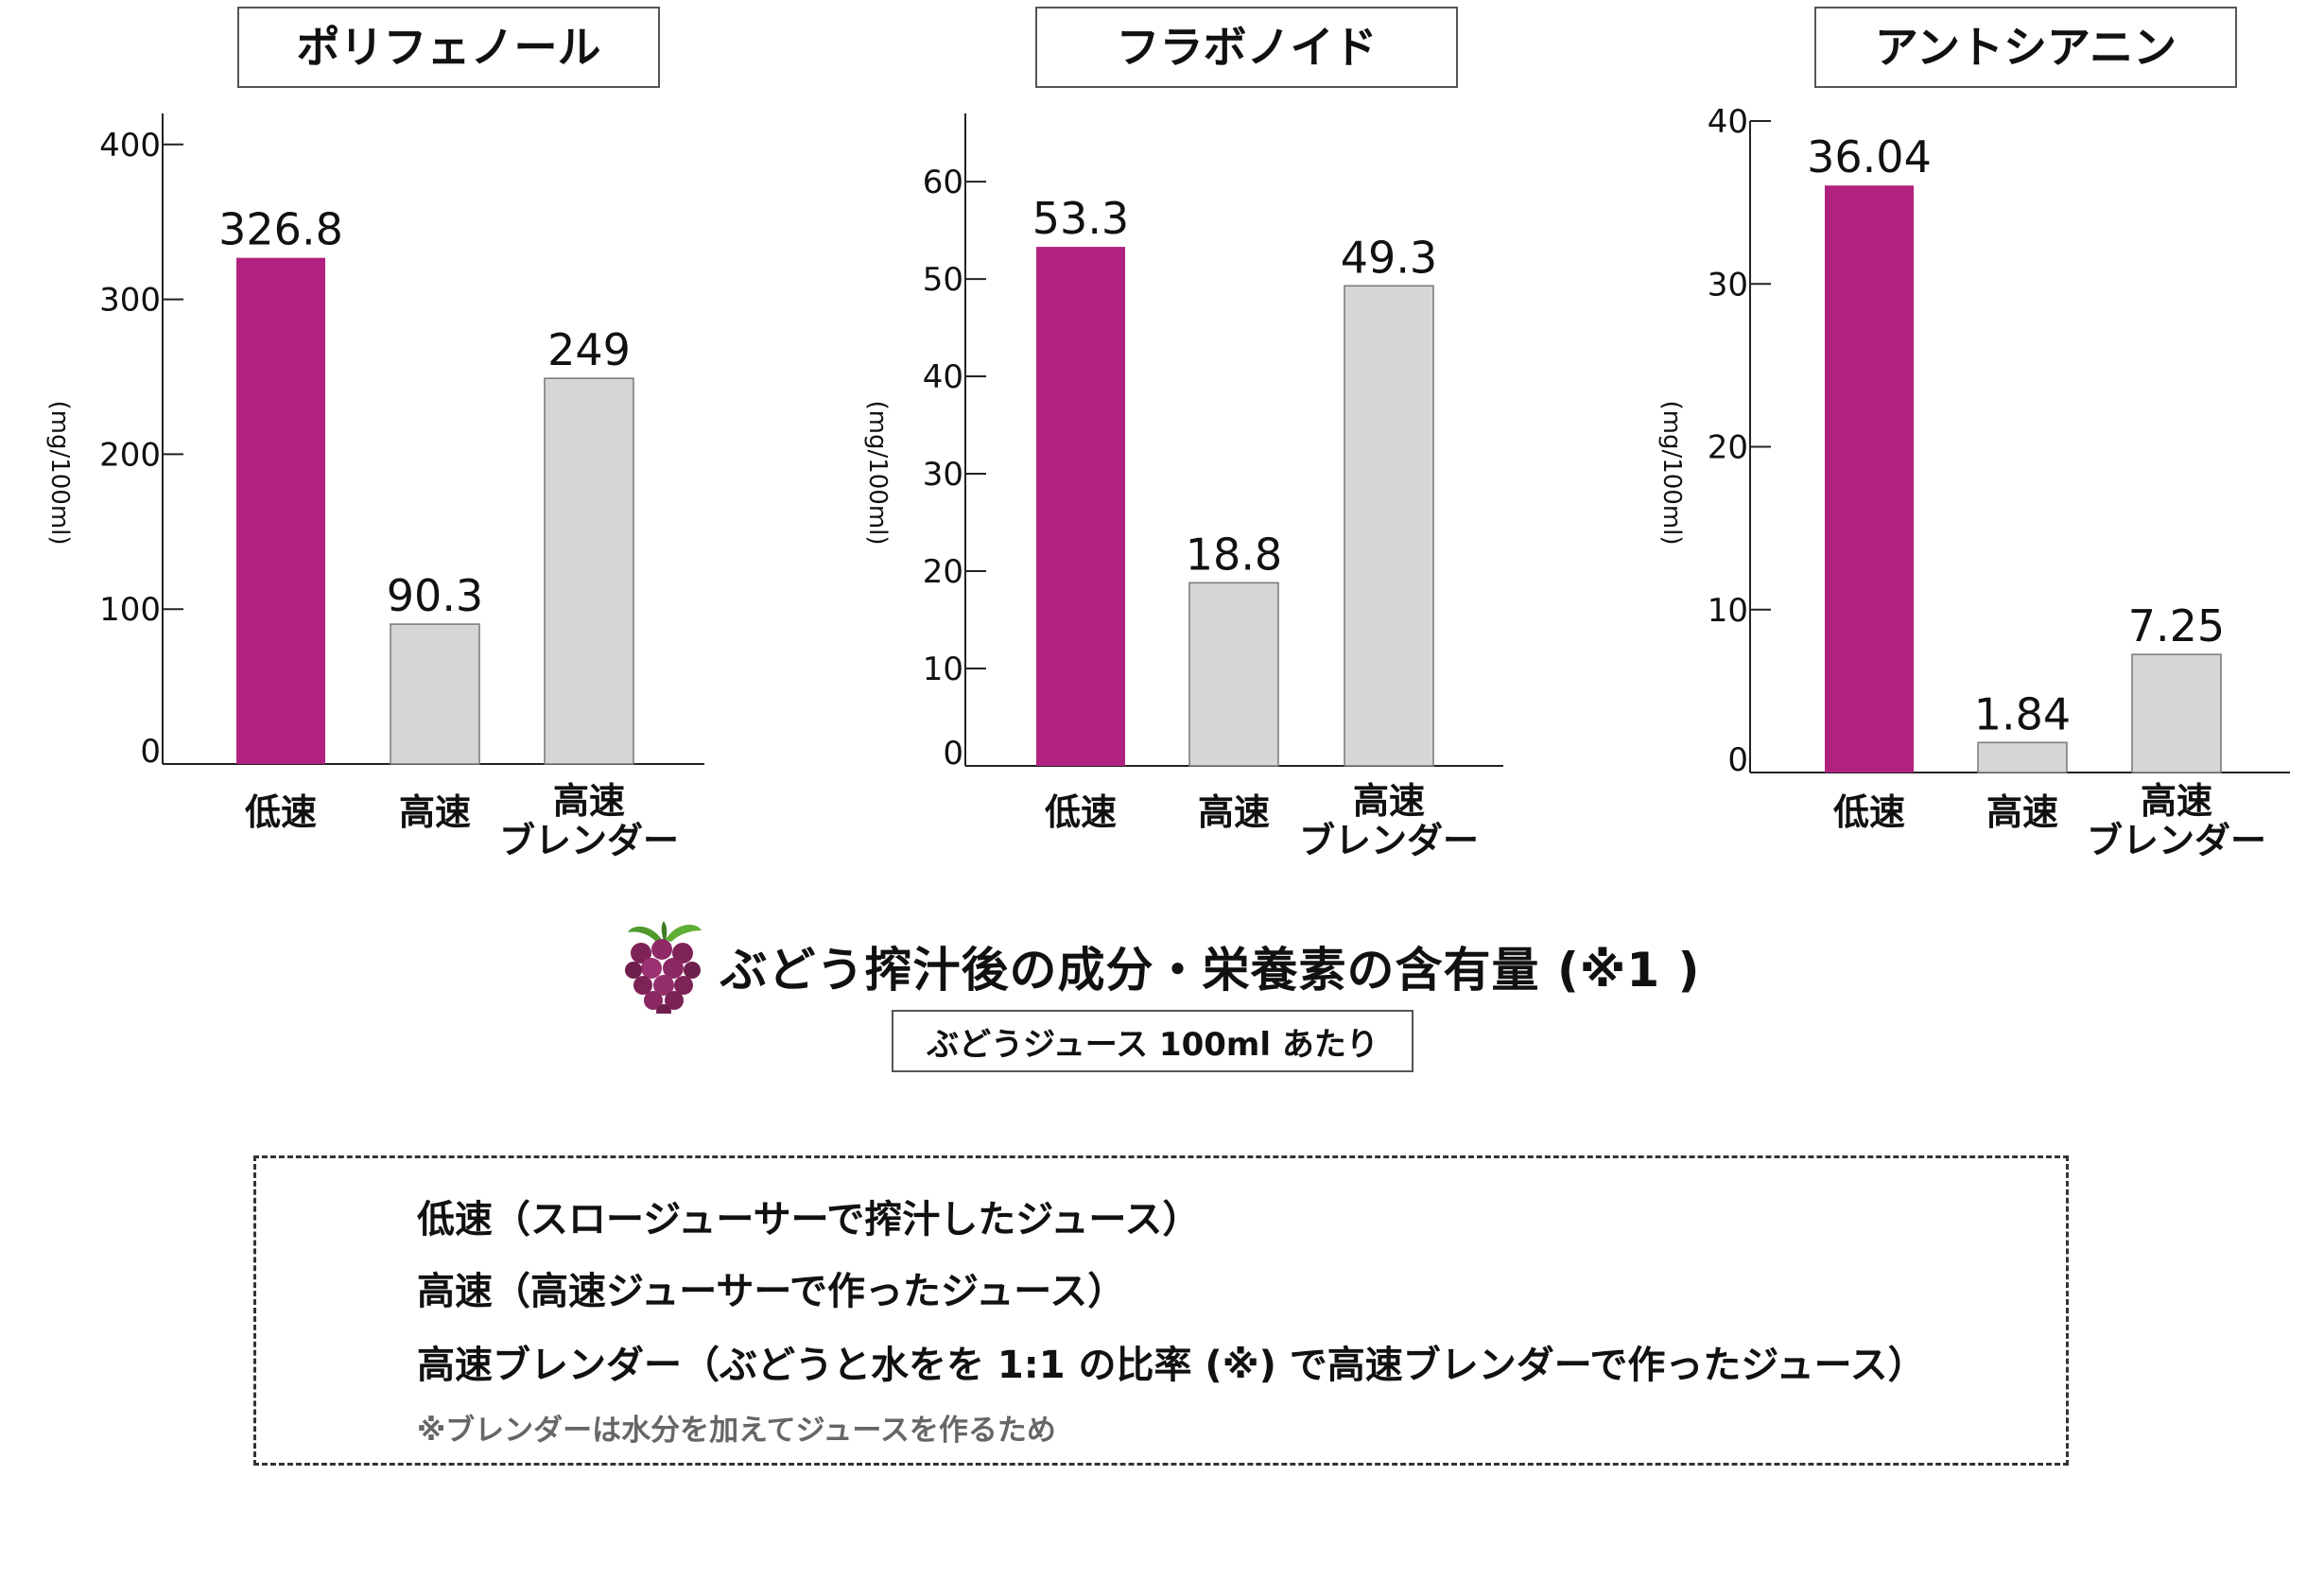  I want to click on grape-icon, so click(663, 967).